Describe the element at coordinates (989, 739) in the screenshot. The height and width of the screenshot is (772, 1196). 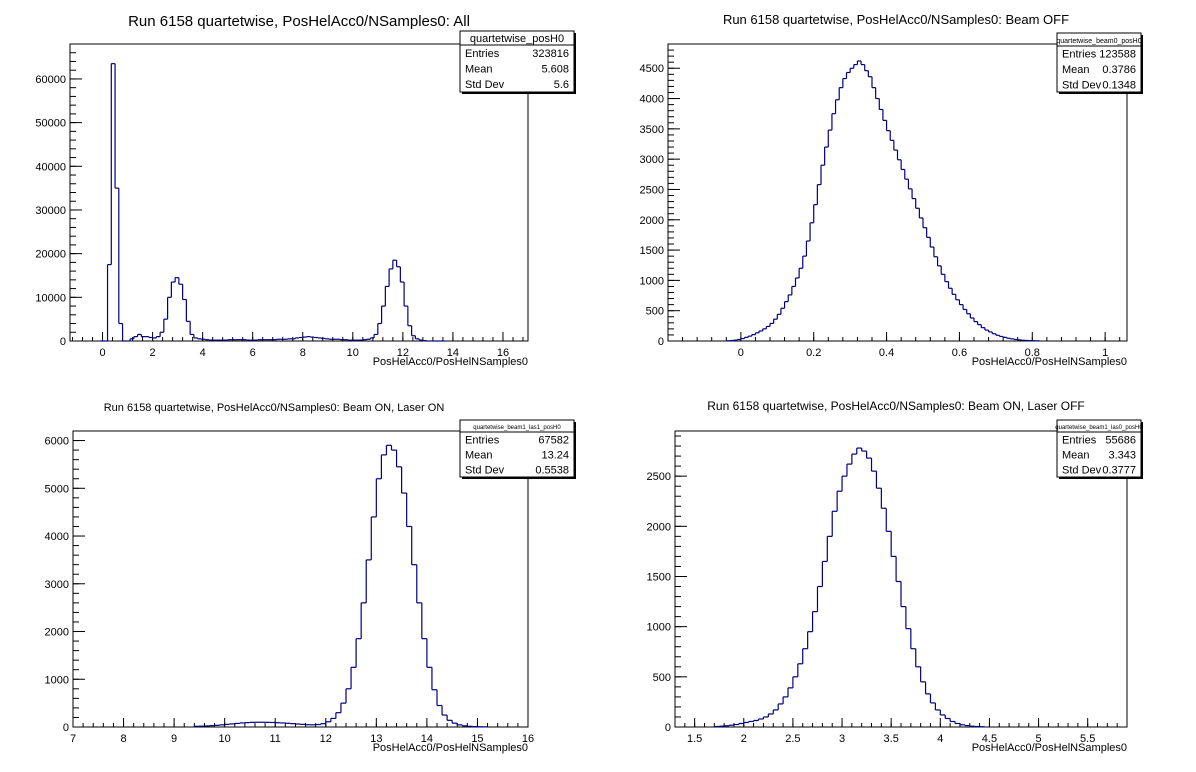
I see `x-tick-label: 4.5` at that location.